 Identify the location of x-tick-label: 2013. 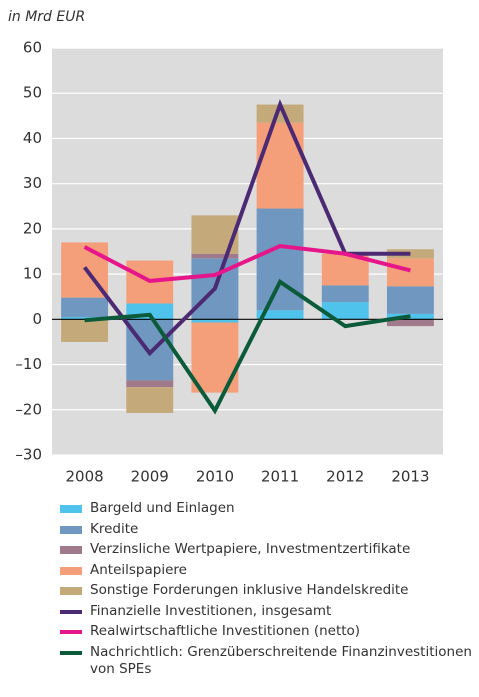
(410, 477).